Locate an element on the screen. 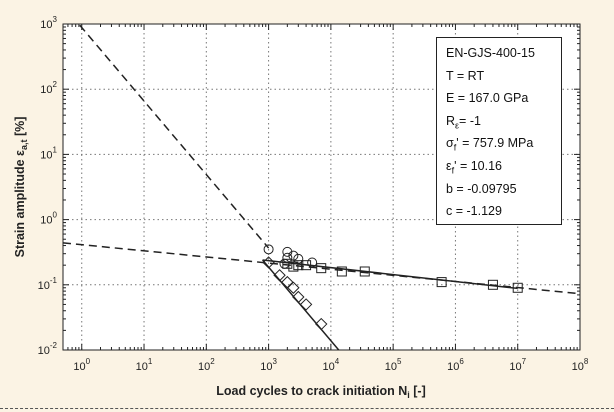 This screenshot has height=412, width=614. param-c: c = -1.129 is located at coordinates (474, 211).